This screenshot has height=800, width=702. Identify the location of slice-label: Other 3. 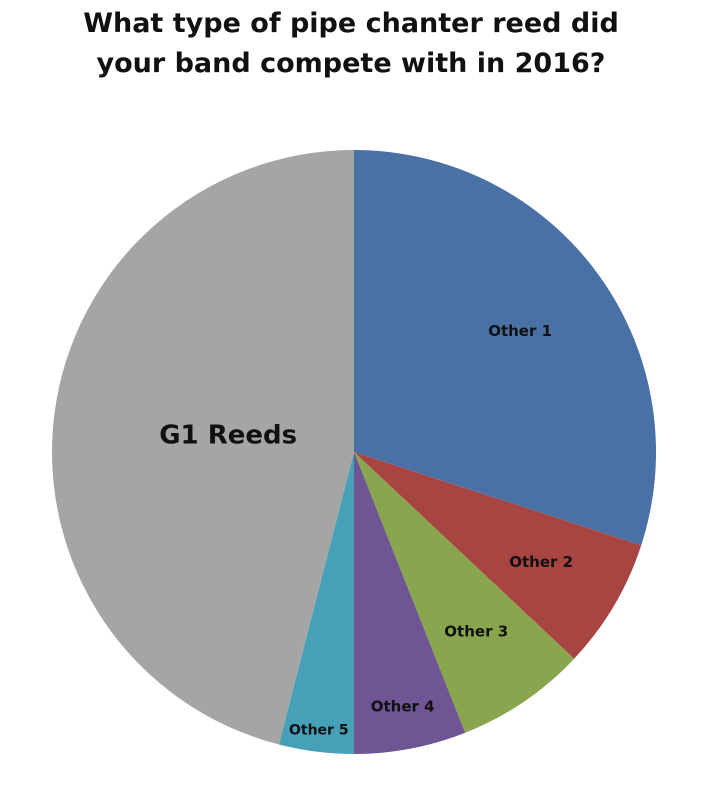
(476, 631).